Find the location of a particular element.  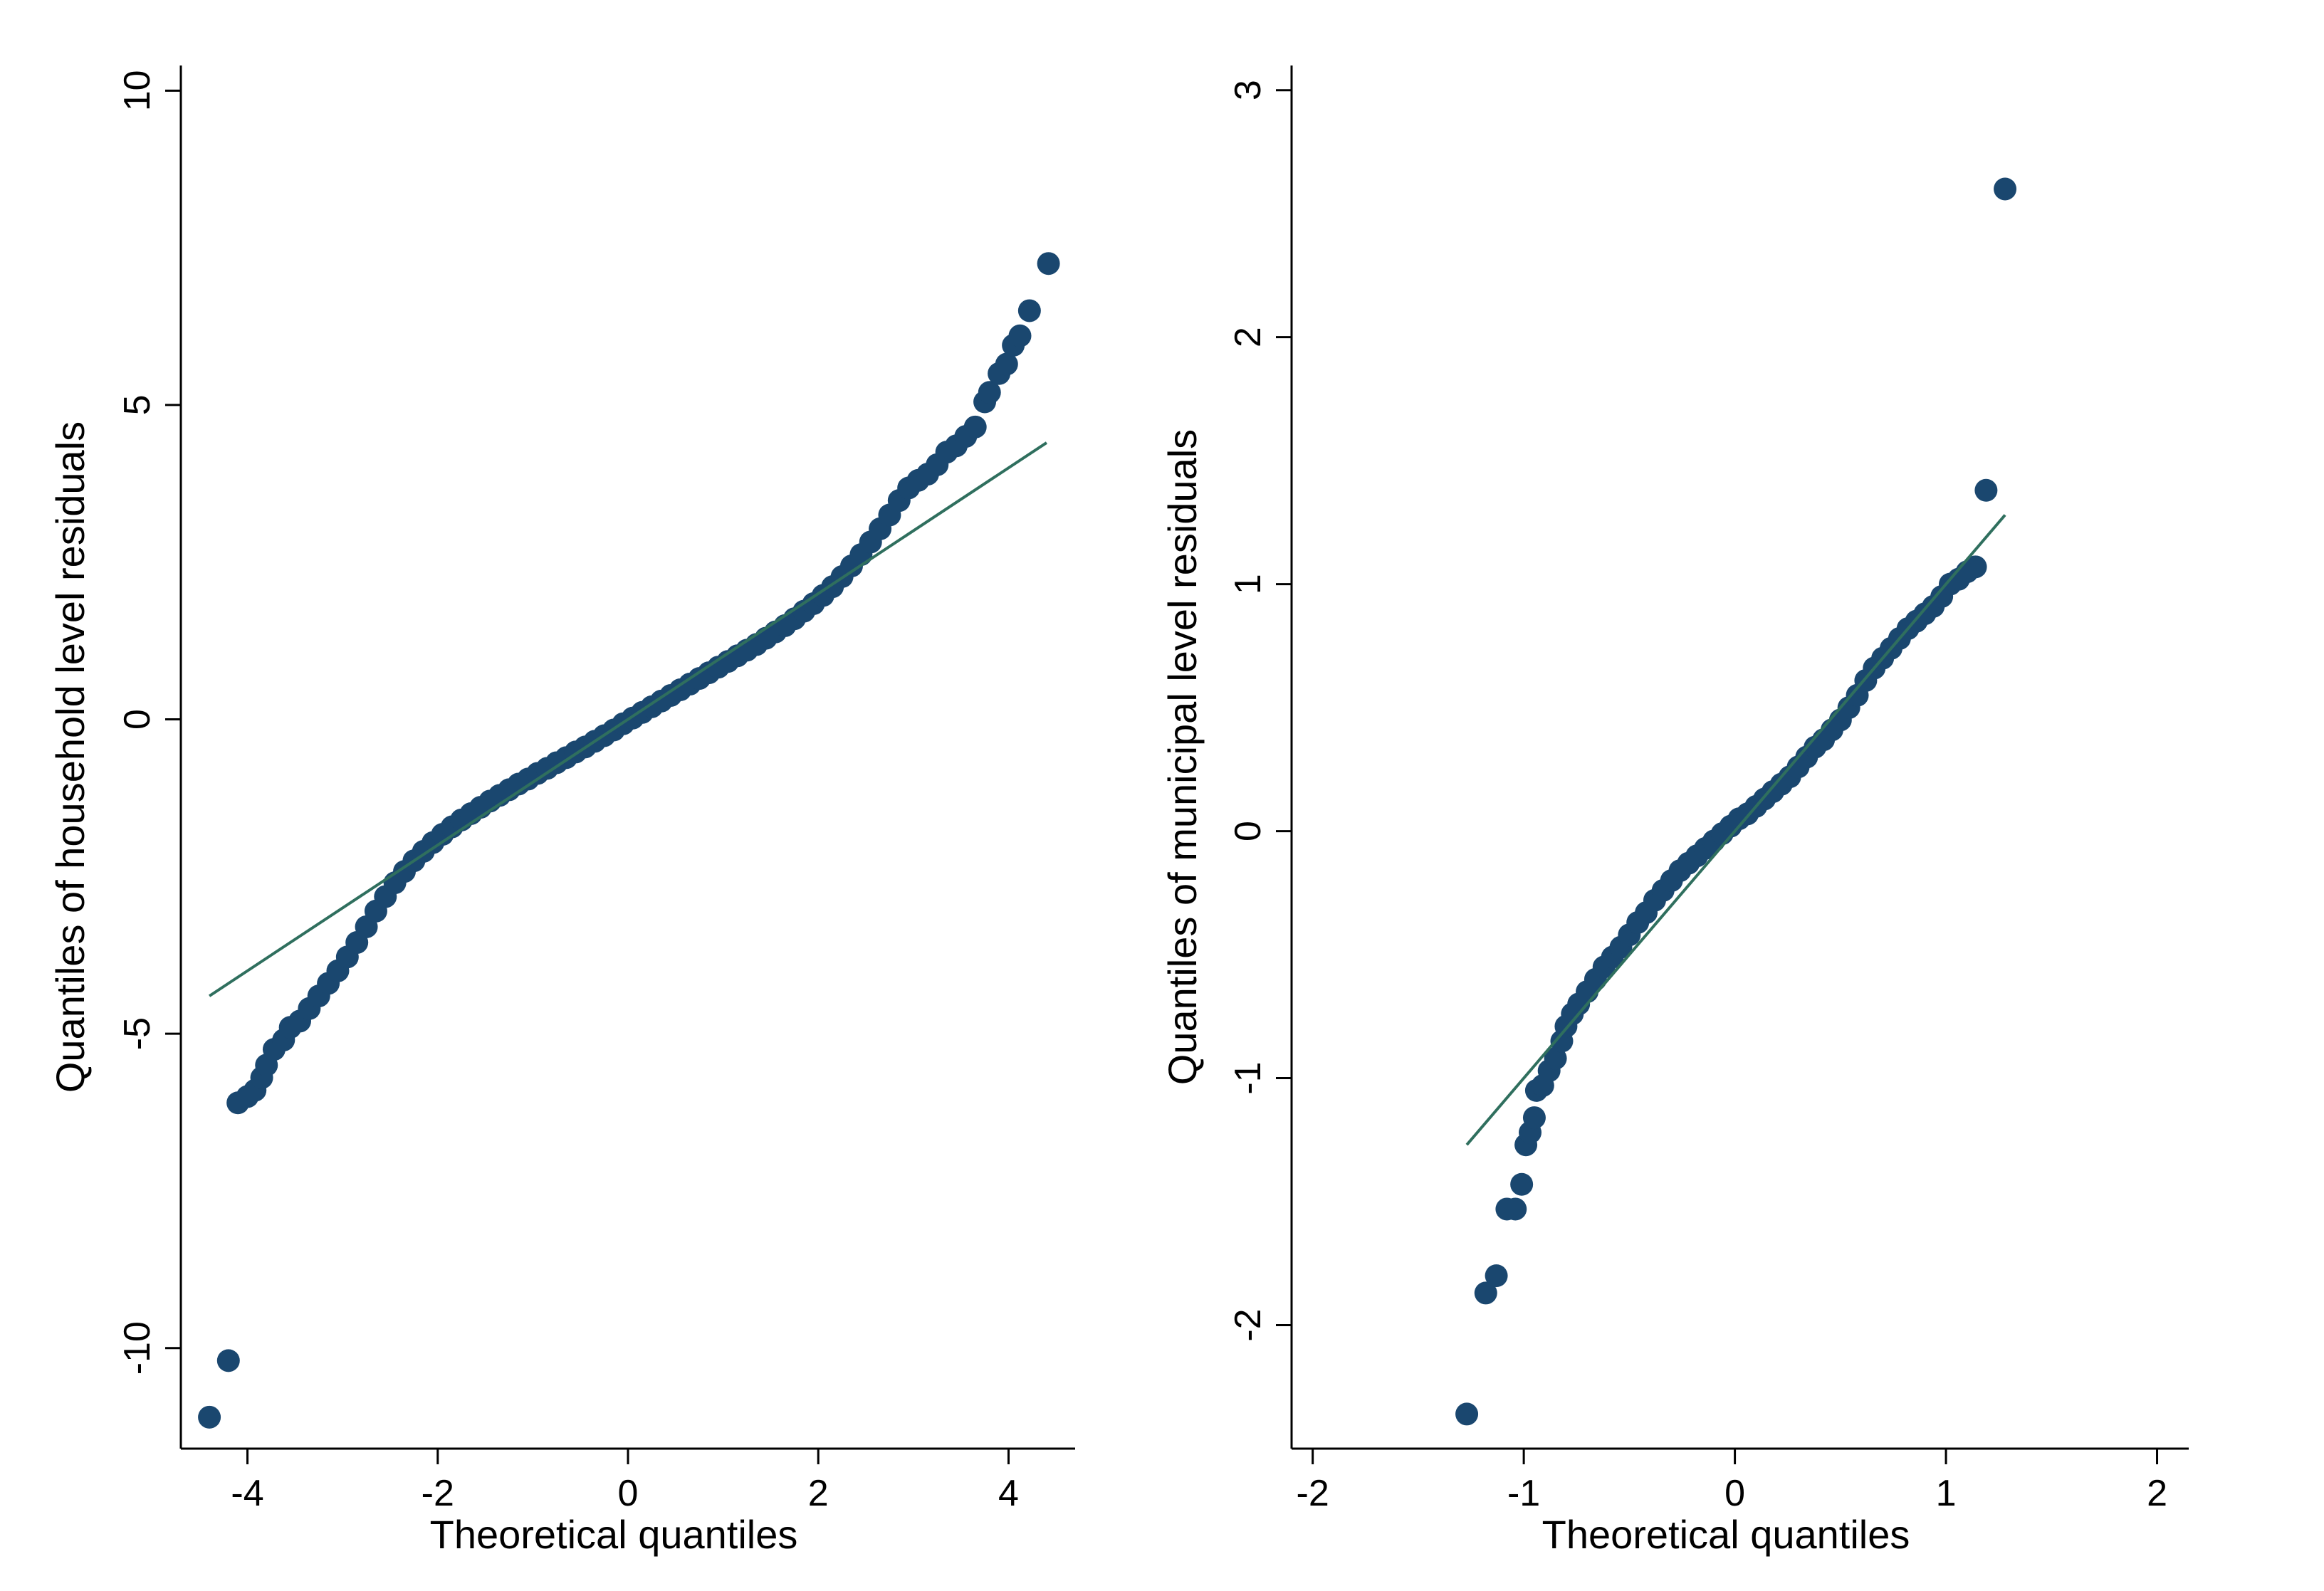

x-tick-label: 4 is located at coordinates (1008, 1493).